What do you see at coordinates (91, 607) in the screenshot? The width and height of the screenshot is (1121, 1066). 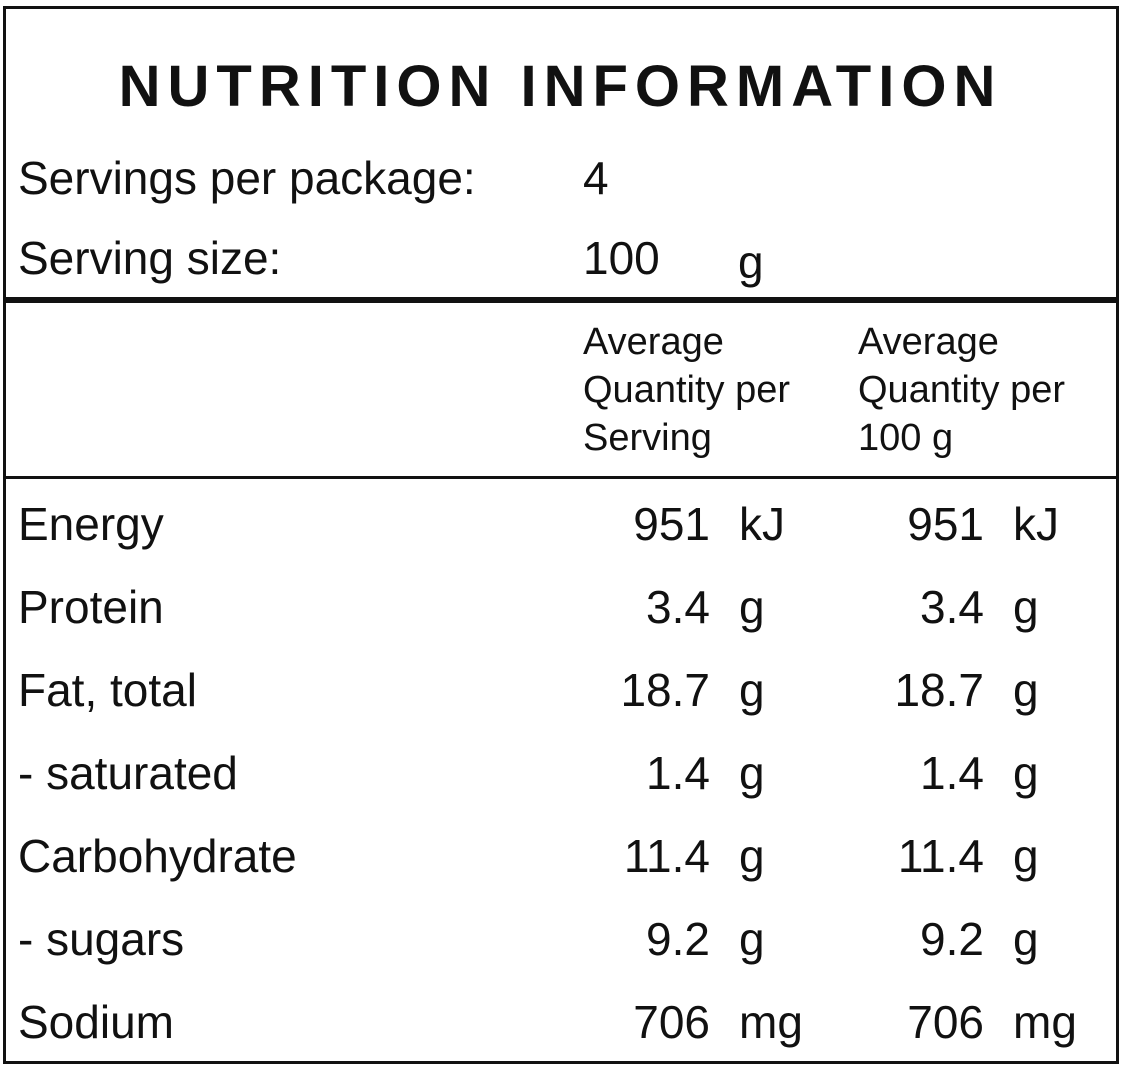 I see `nutrient-name: Protein` at bounding box center [91, 607].